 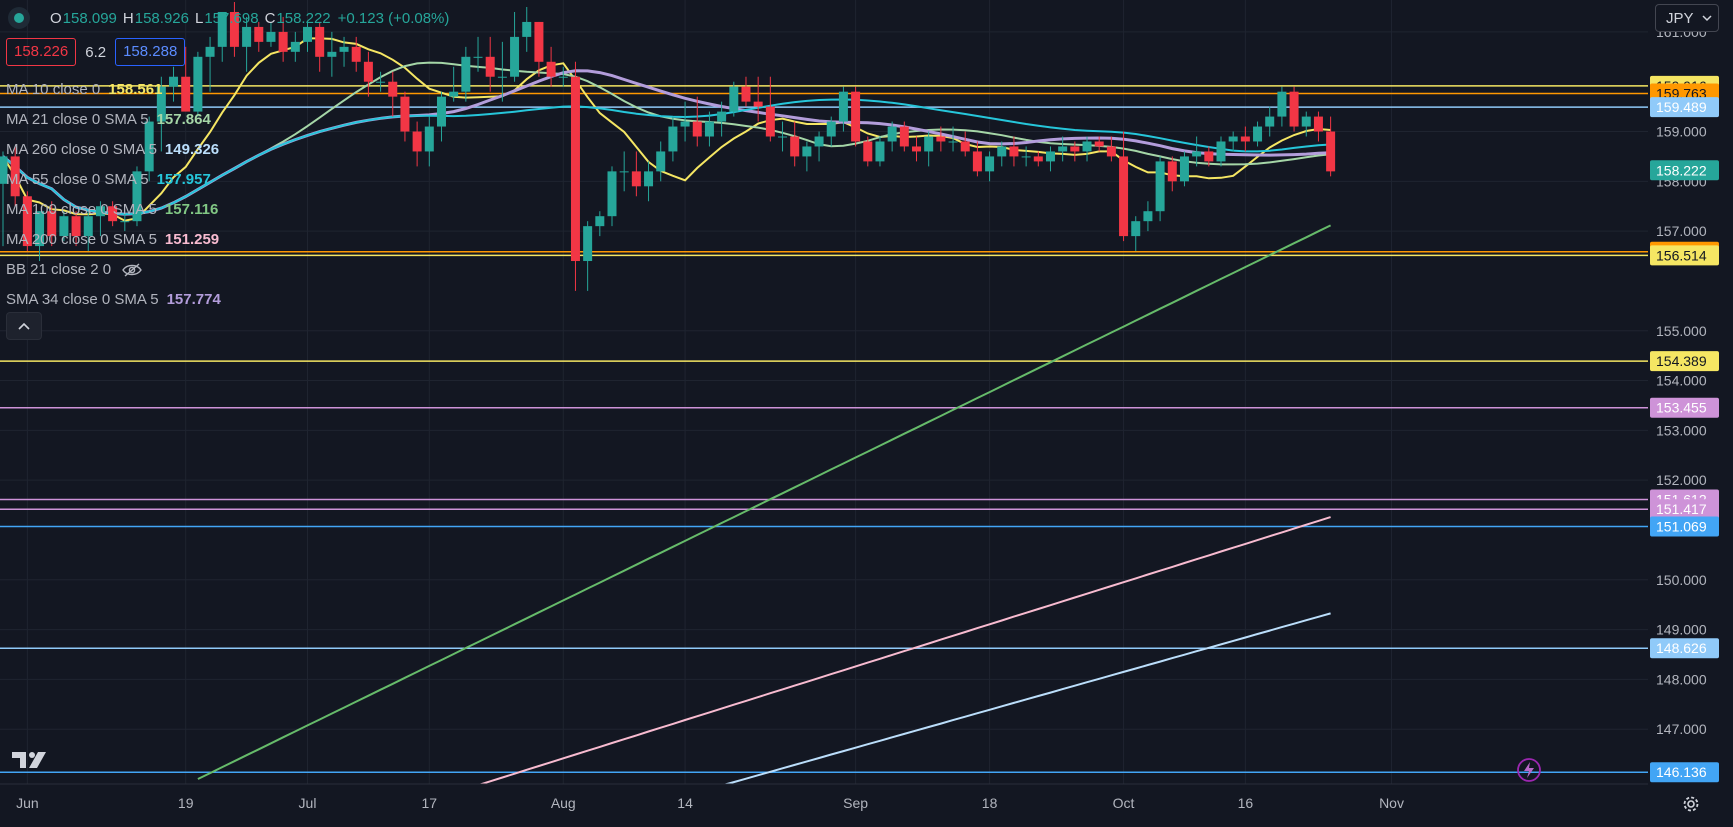 I want to click on currency-select: JPY, so click(x=1687, y=18).